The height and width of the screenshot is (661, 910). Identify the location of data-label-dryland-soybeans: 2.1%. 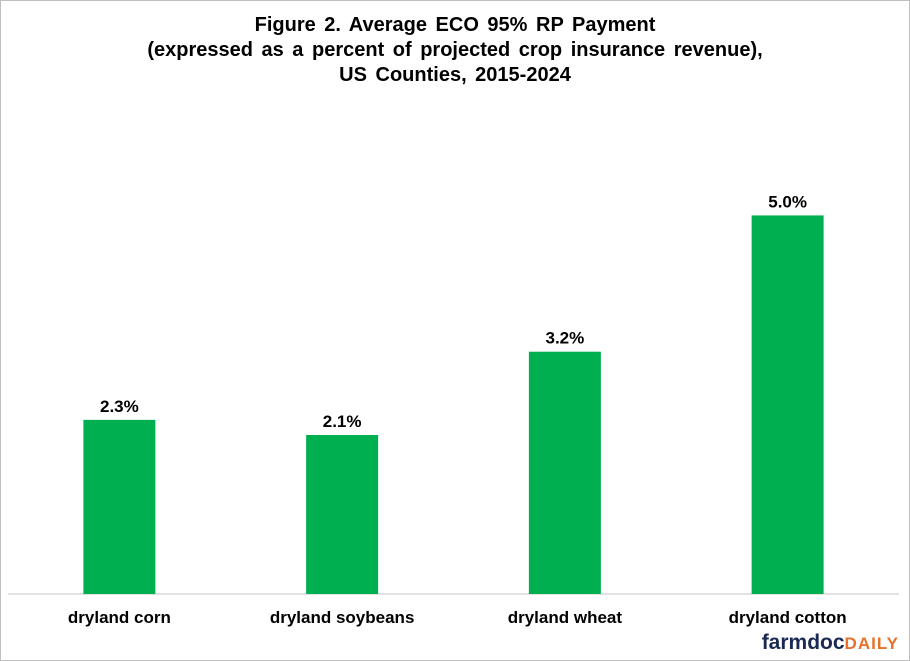
(342, 421).